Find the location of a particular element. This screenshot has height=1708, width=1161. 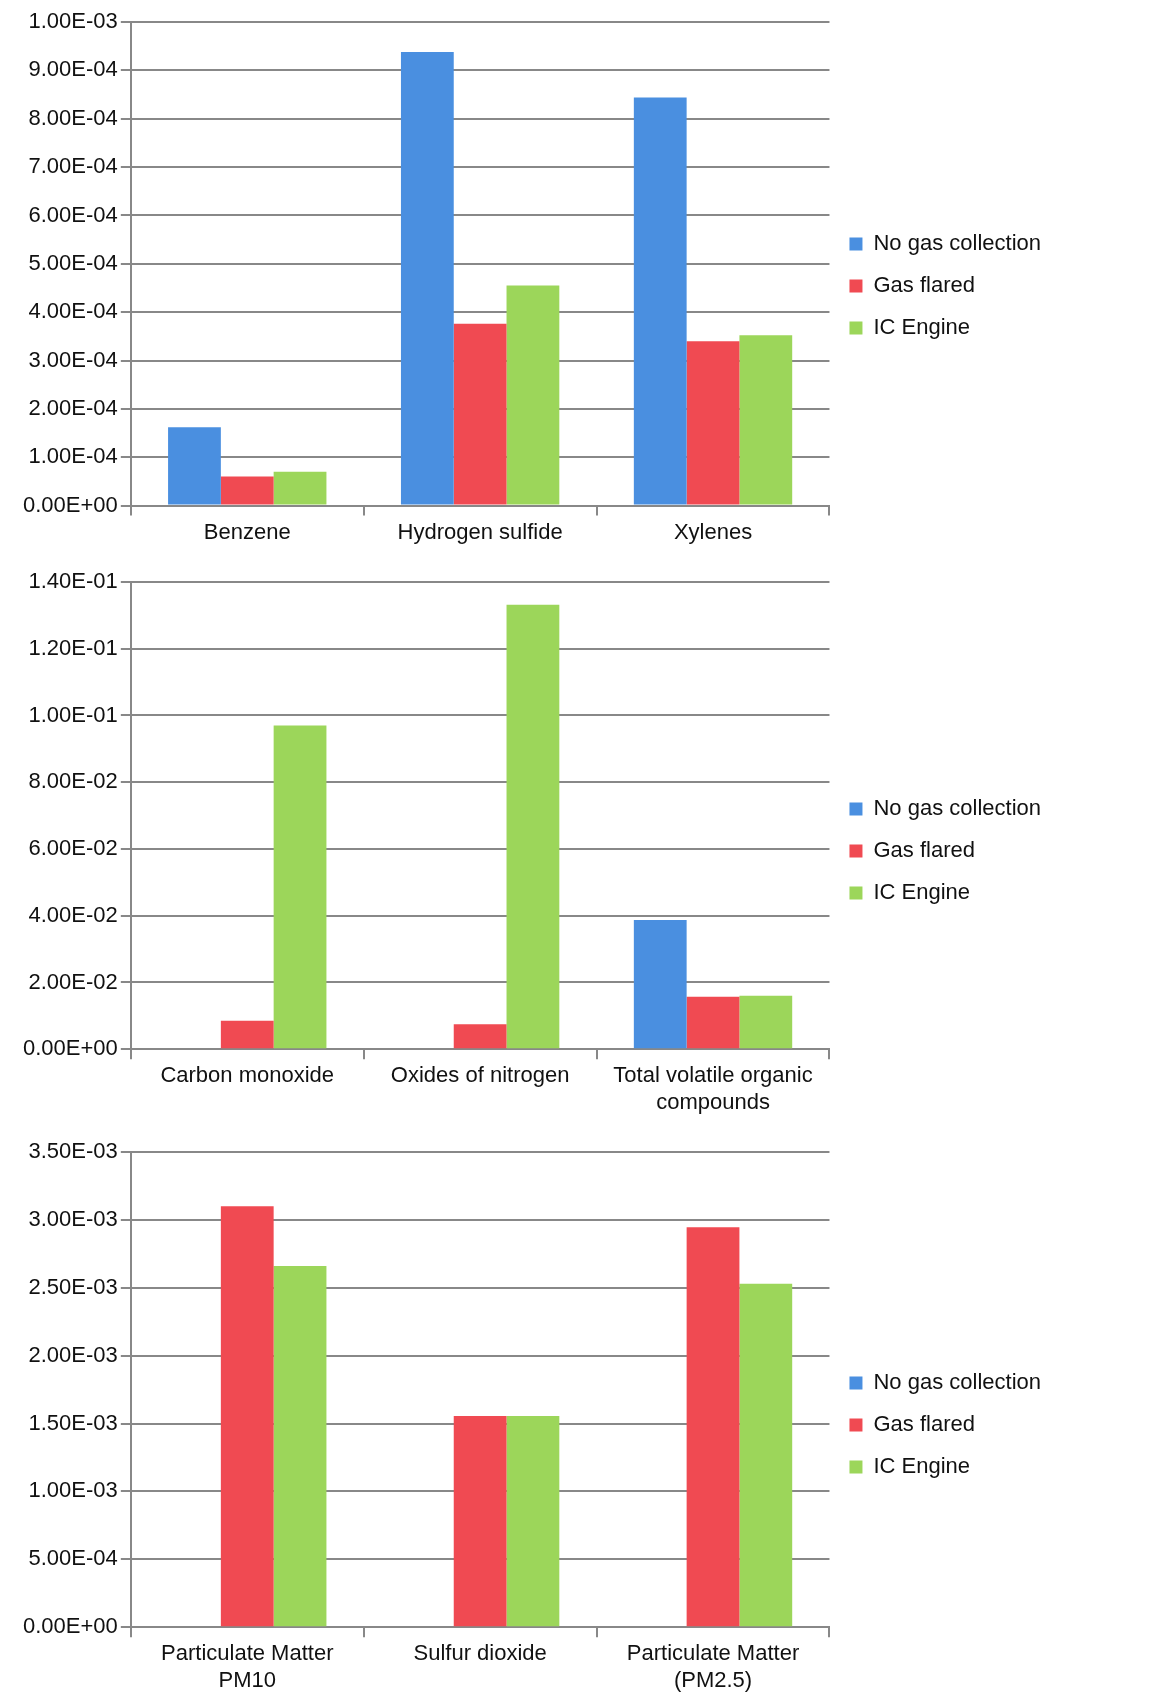

x-tick-label: Carbon monoxide is located at coordinates (247, 1075).